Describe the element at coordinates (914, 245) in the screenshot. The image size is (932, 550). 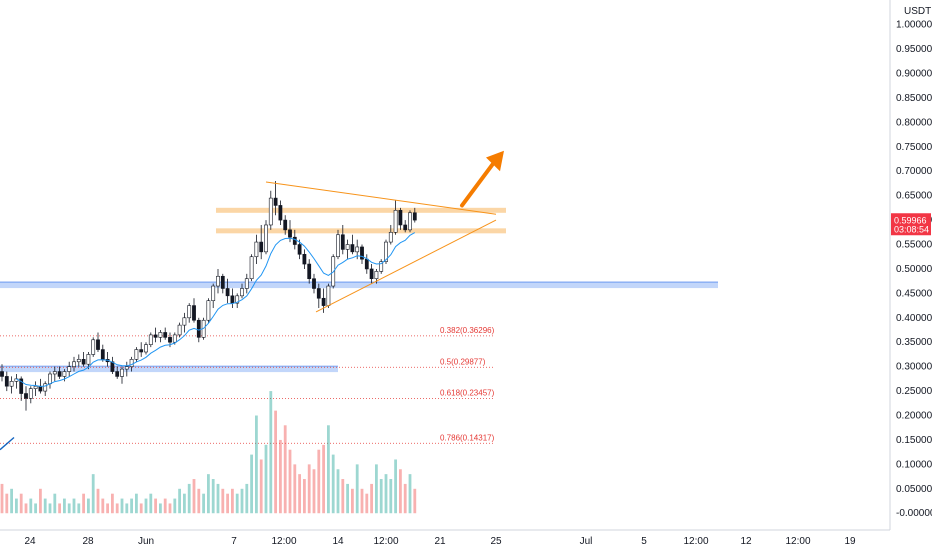
I see `price-tick-label: 0.55000` at that location.